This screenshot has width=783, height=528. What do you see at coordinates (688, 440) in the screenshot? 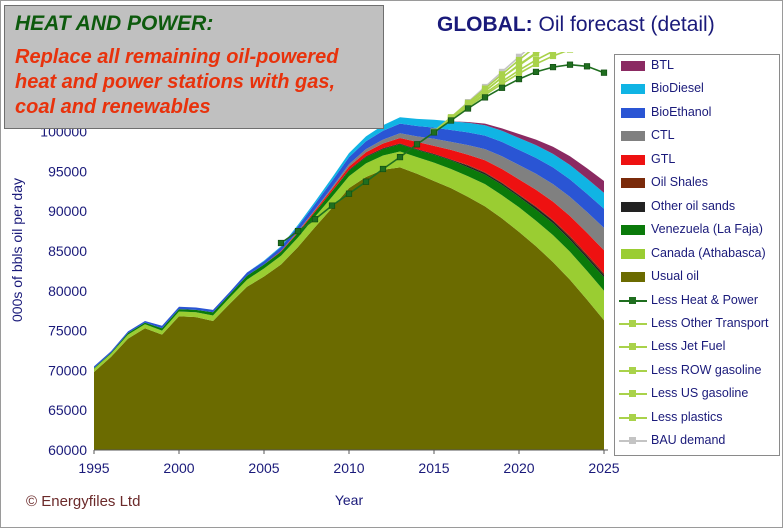
I see `legend-label: BAU demand` at bounding box center [688, 440].